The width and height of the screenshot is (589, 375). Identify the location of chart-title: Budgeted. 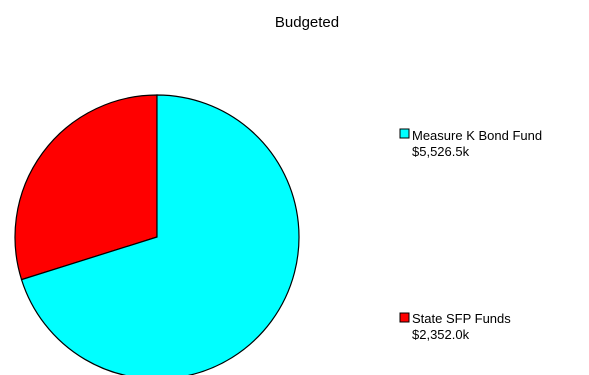
(307, 22).